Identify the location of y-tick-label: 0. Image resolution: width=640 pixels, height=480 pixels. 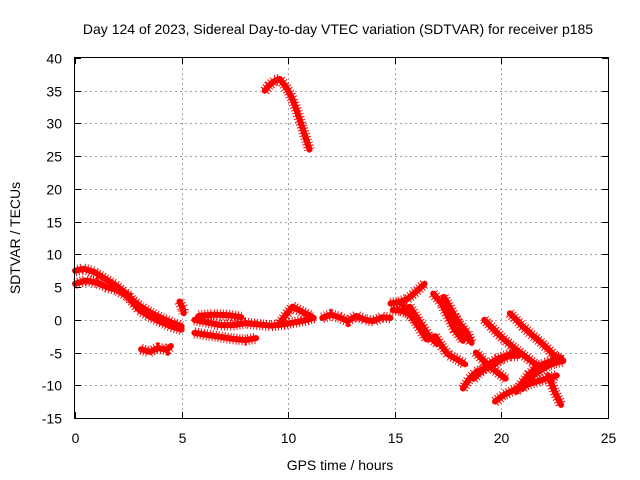
(58, 321).